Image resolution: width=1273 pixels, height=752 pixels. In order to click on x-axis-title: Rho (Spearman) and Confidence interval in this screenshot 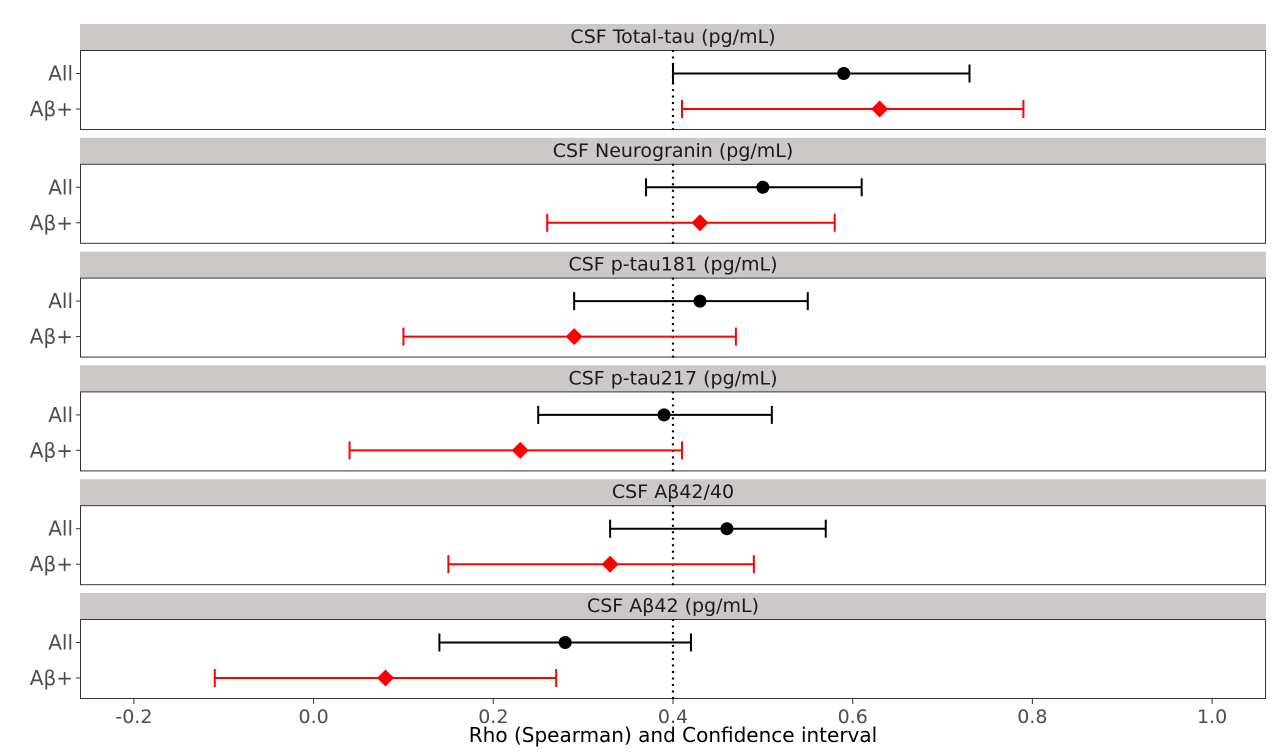, I will do `click(673, 735)`.